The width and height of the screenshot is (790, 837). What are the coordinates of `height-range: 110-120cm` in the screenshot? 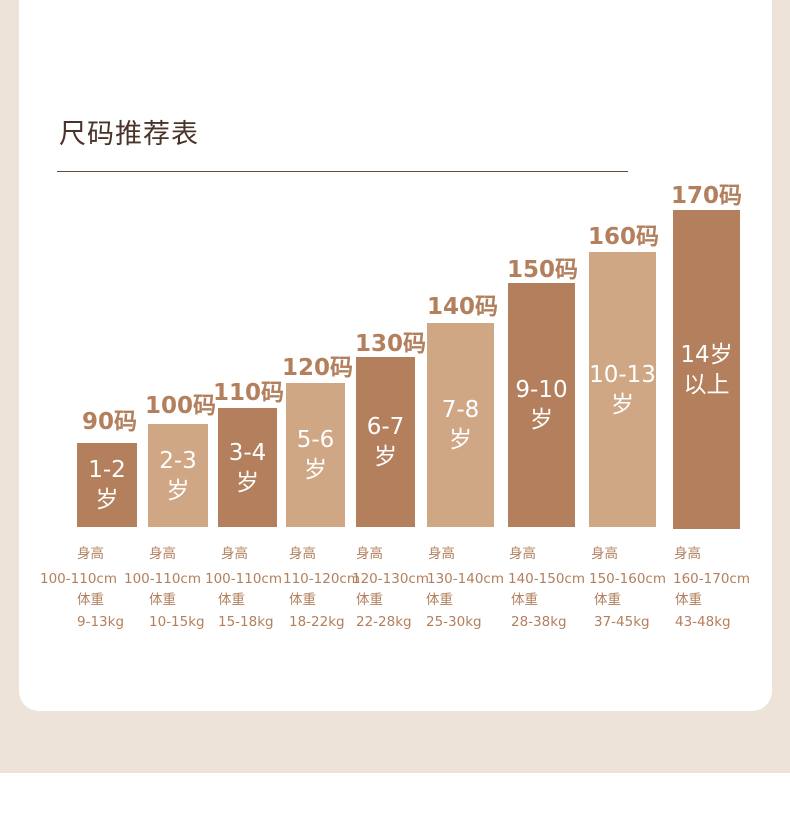 It's located at (321, 579).